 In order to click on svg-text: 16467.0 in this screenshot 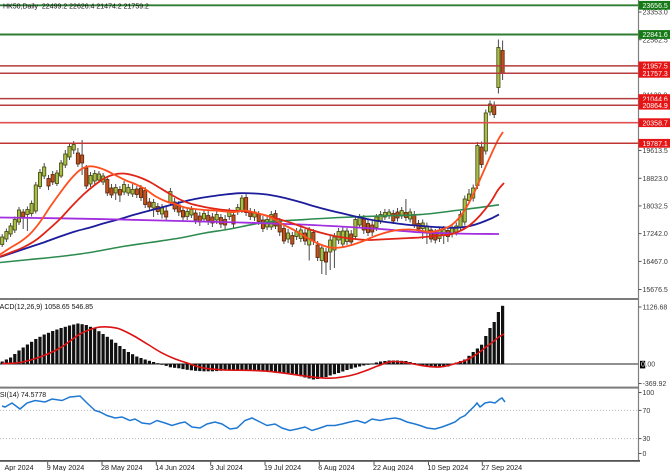, I will do `click(655, 262)`.